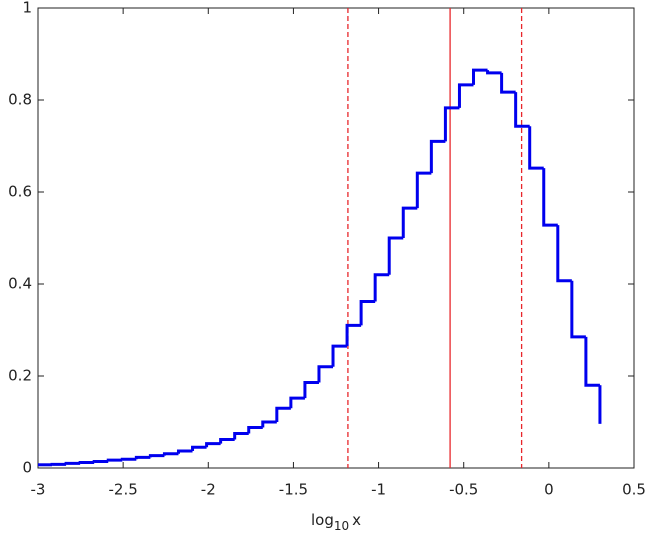 Image resolution: width=655 pixels, height=540 pixels. I want to click on y-tick-label: 0.6, so click(20, 192).